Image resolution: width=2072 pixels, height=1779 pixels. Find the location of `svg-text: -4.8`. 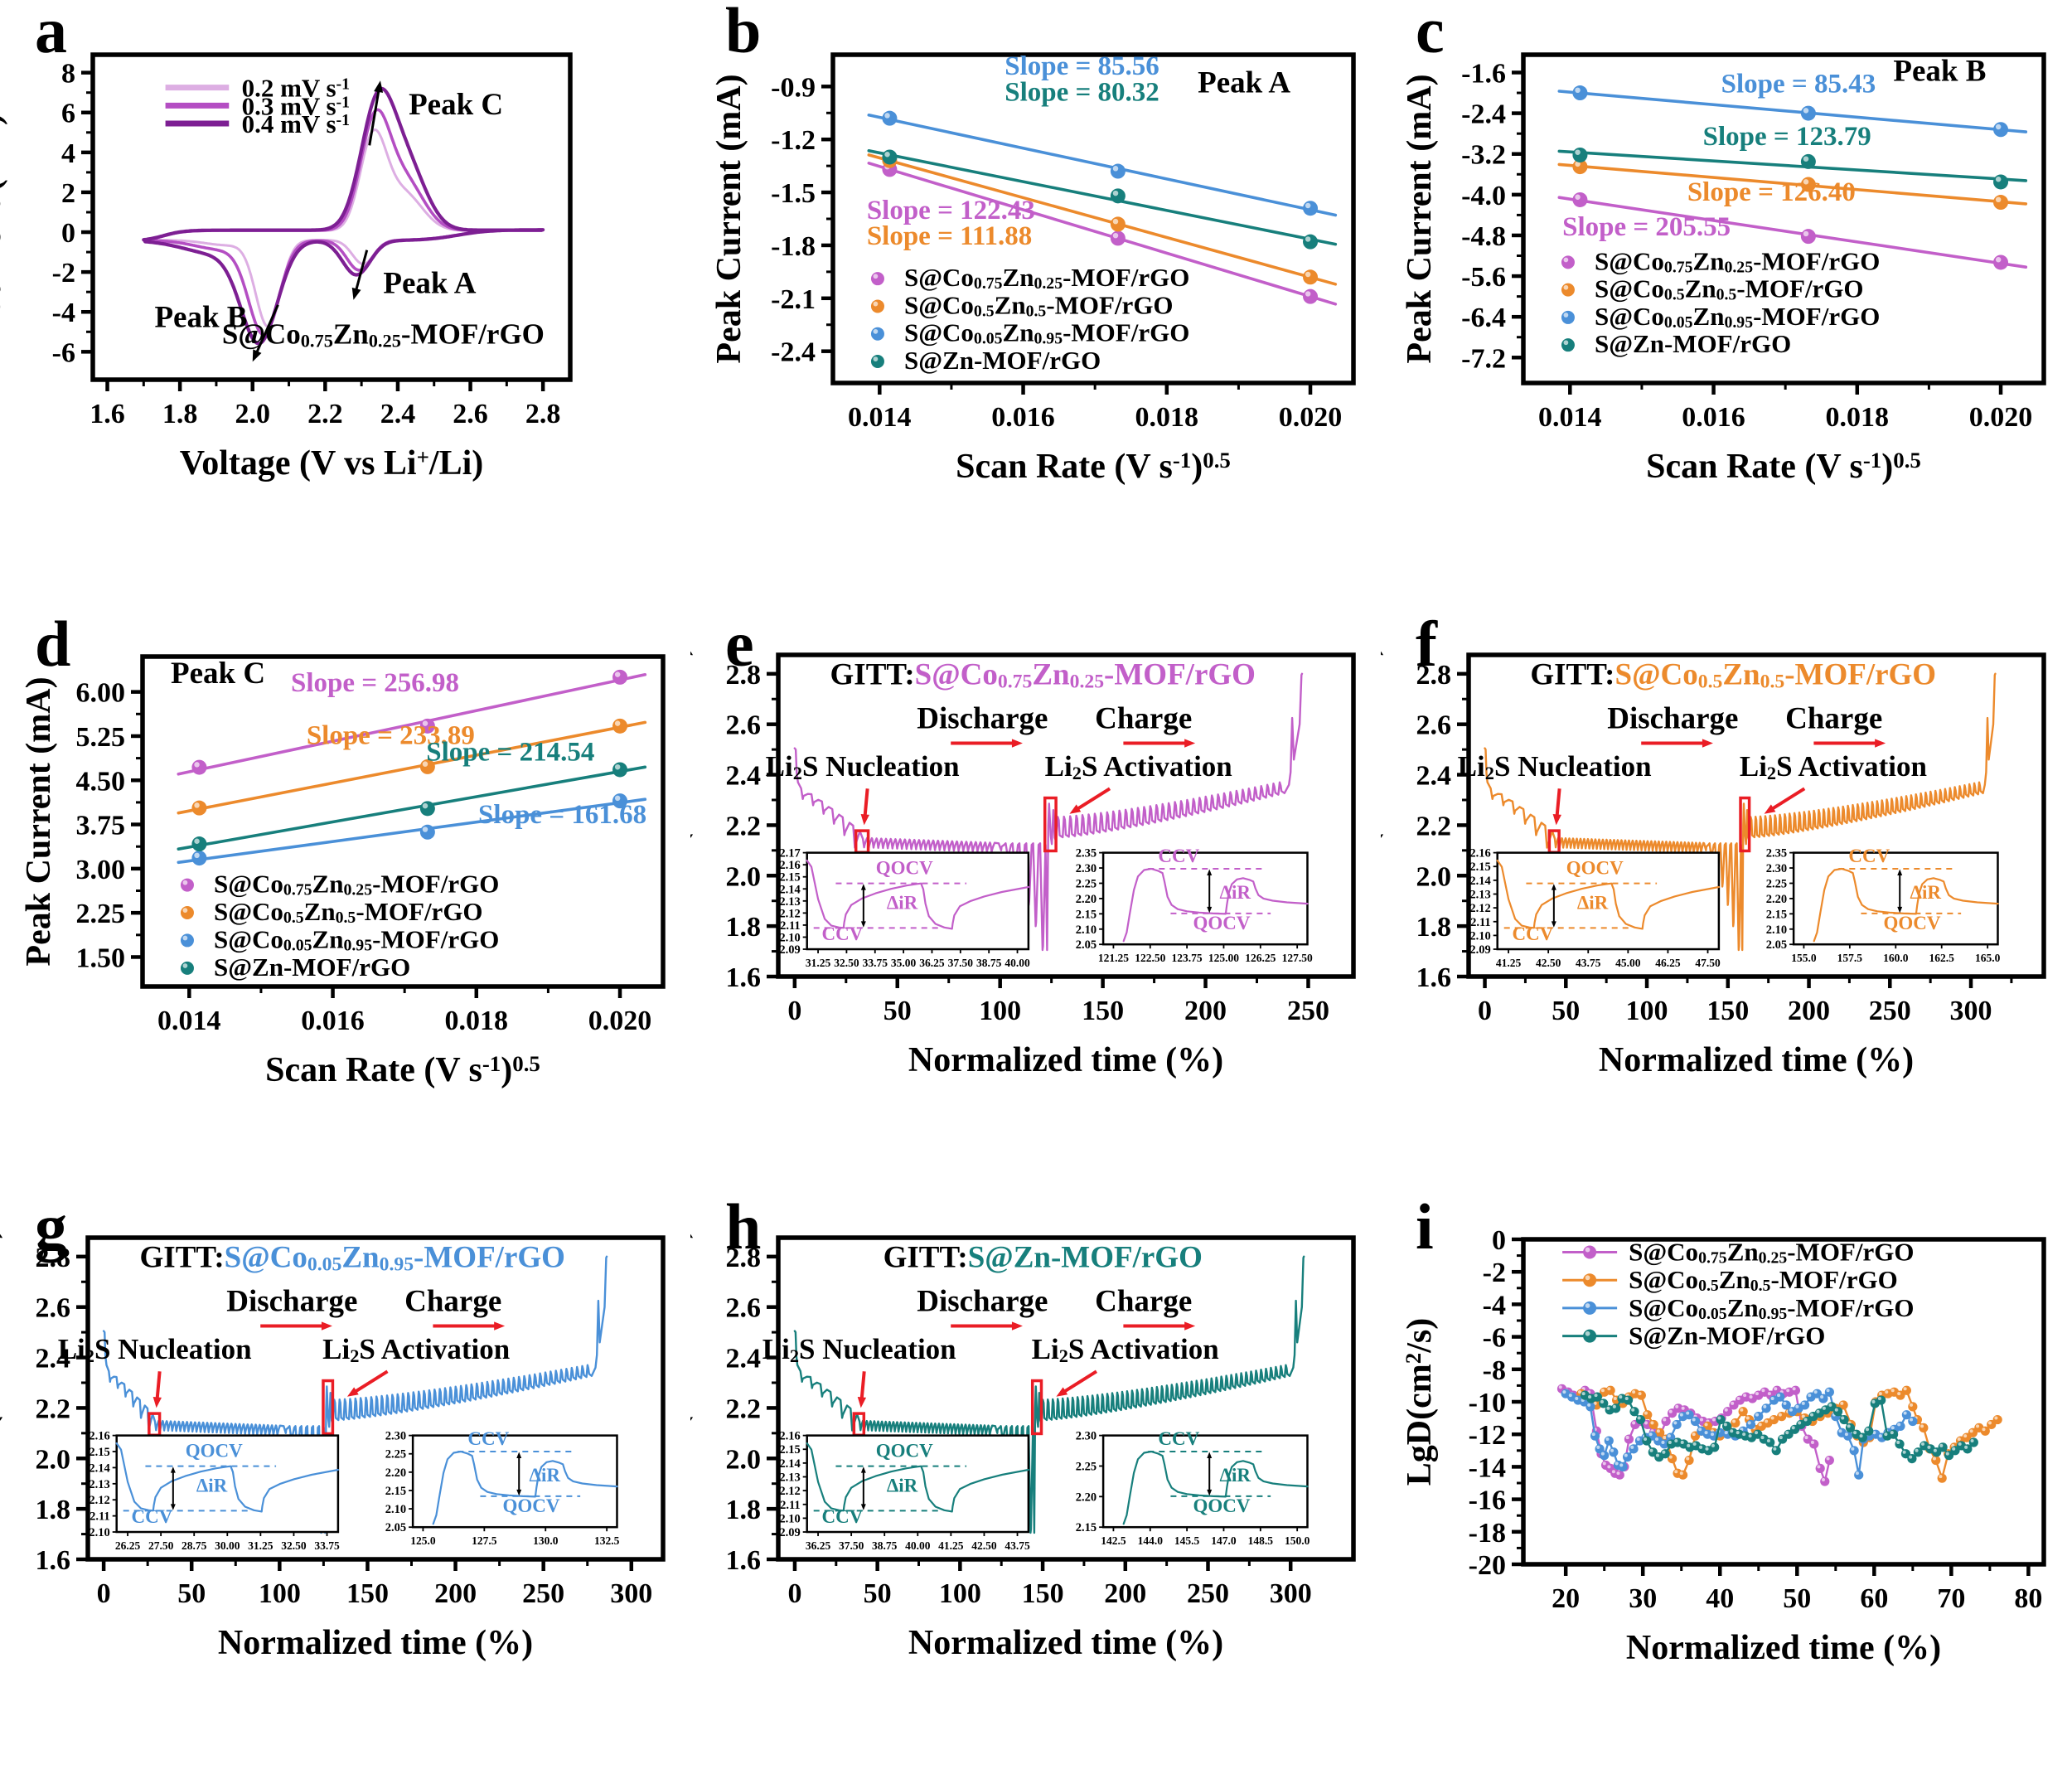

svg-text: -4.8 is located at coordinates (1483, 236).